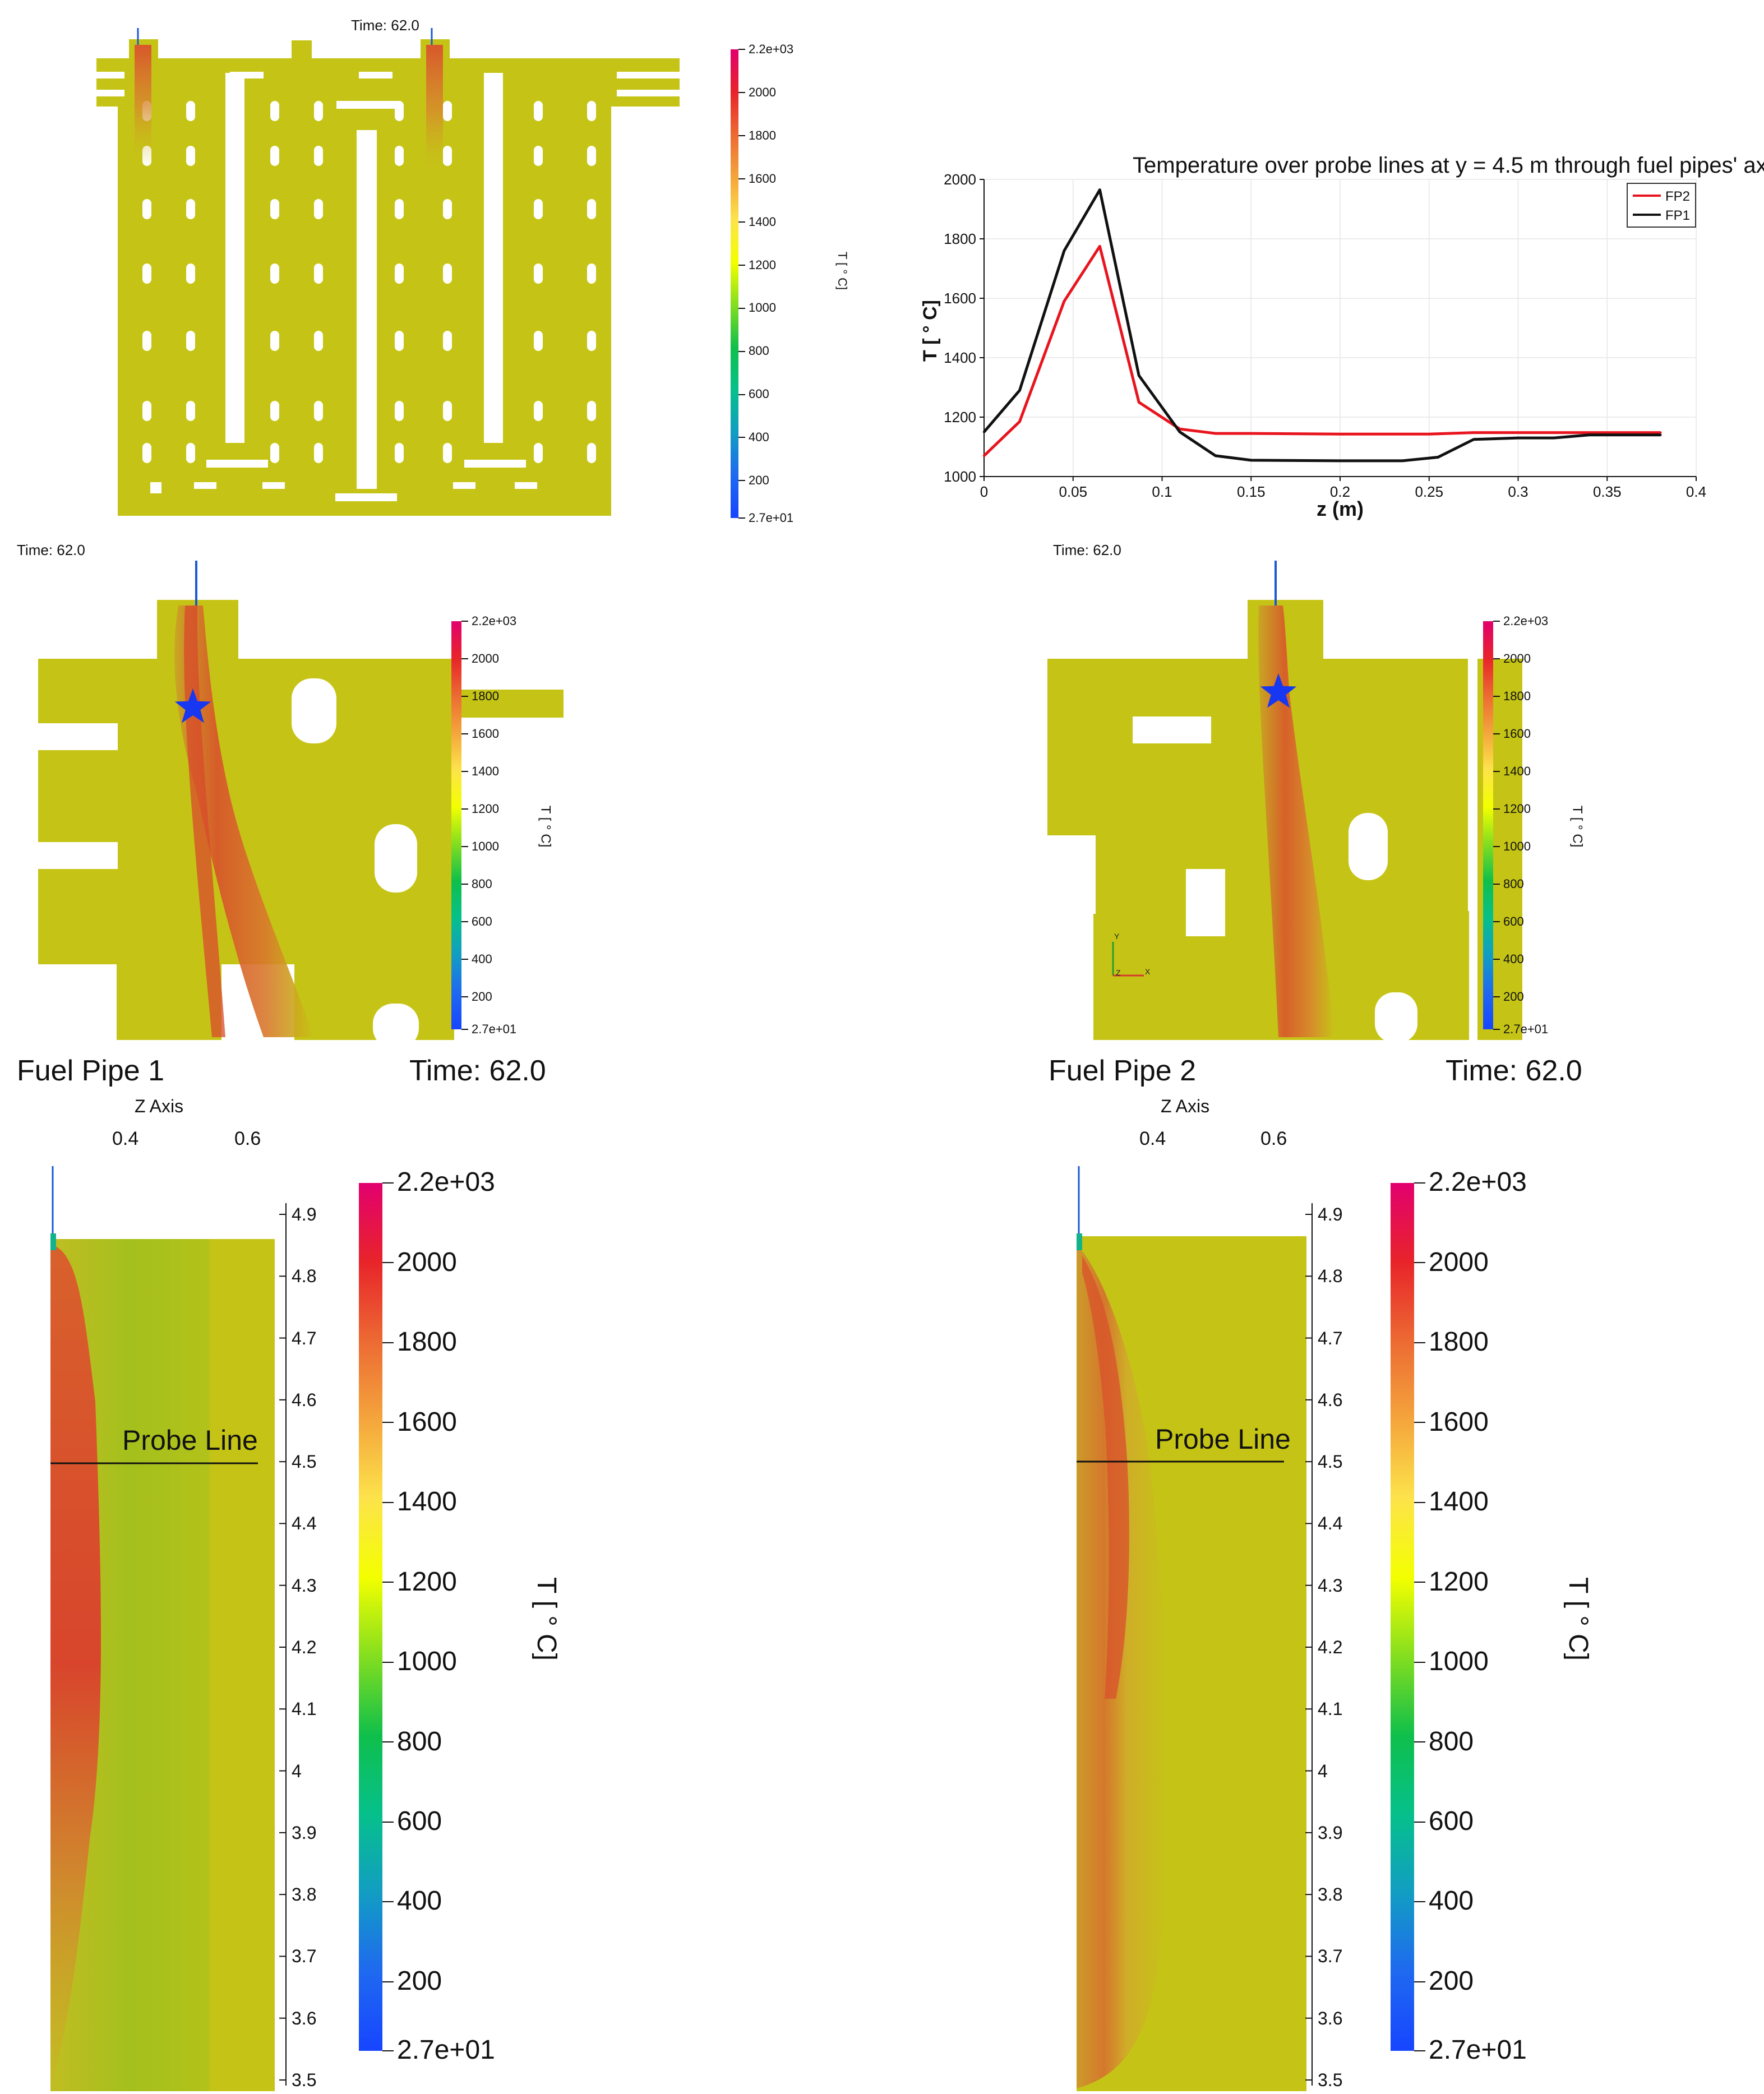  What do you see at coordinates (485, 733) in the screenshot?
I see `fp1-colorbar-label: 1600` at bounding box center [485, 733].